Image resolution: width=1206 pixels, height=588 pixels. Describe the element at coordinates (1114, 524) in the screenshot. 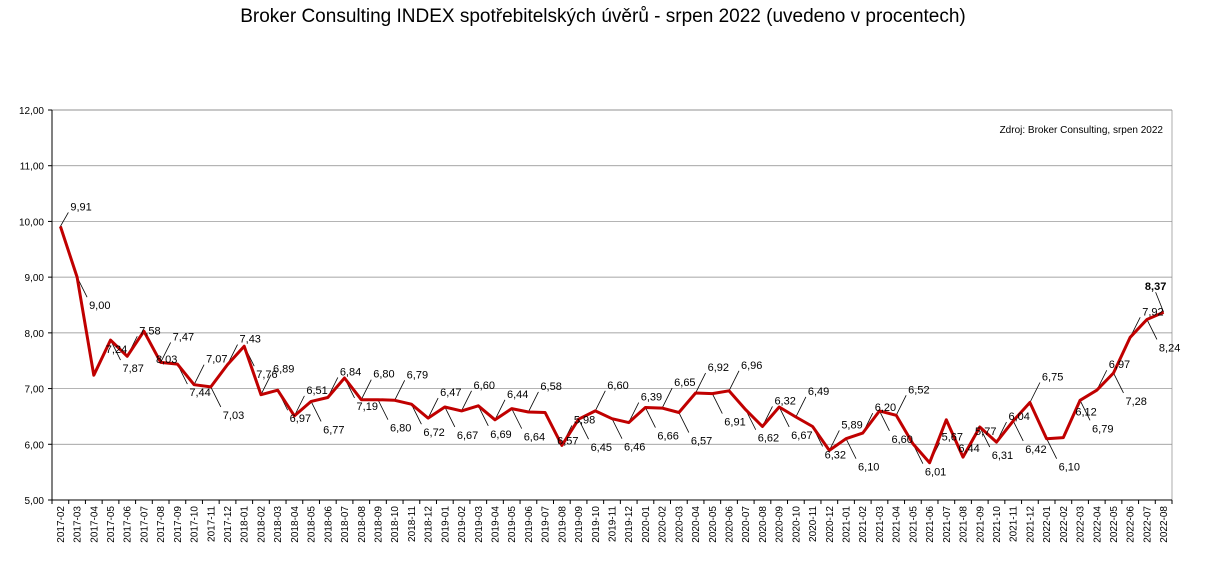

I see `x-tick-label: 2022-05` at that location.